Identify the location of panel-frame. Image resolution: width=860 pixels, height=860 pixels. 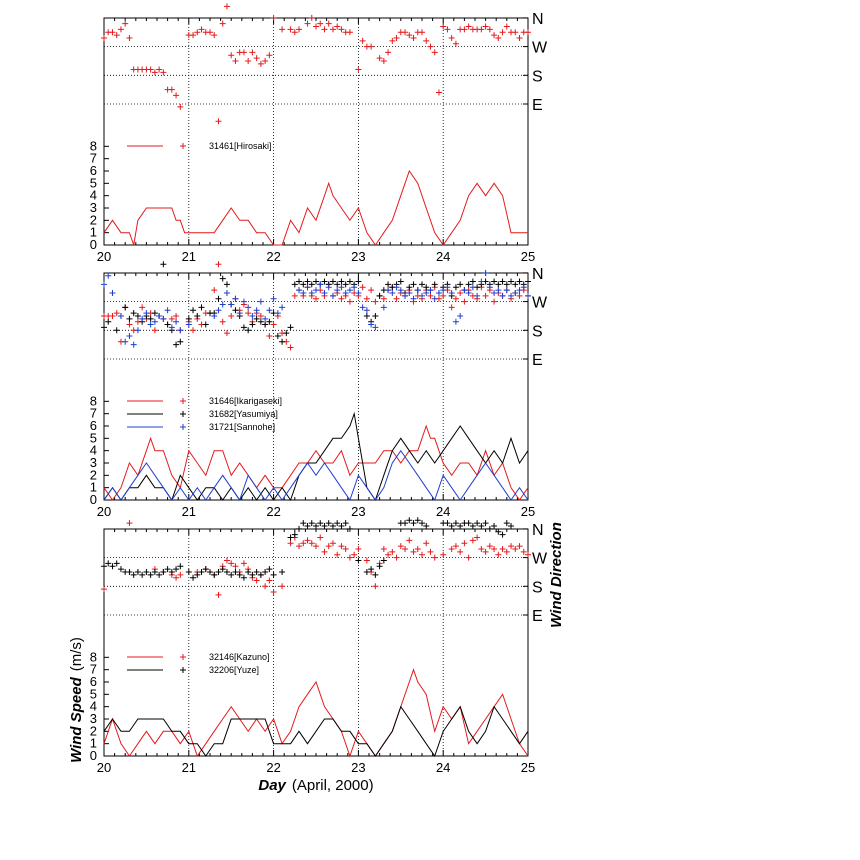
(316, 386).